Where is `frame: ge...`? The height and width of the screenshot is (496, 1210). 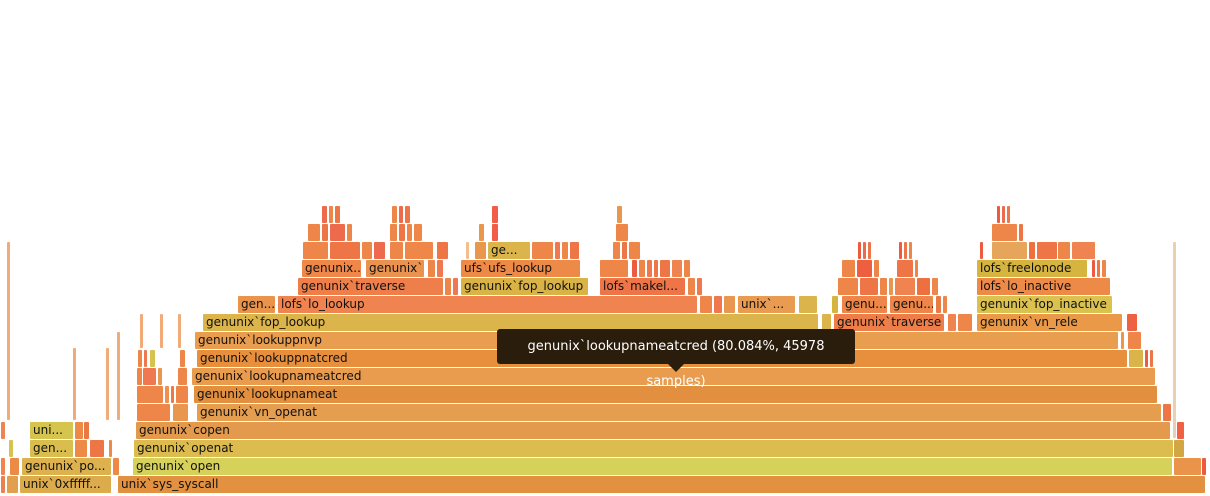 frame: ge... is located at coordinates (509, 250).